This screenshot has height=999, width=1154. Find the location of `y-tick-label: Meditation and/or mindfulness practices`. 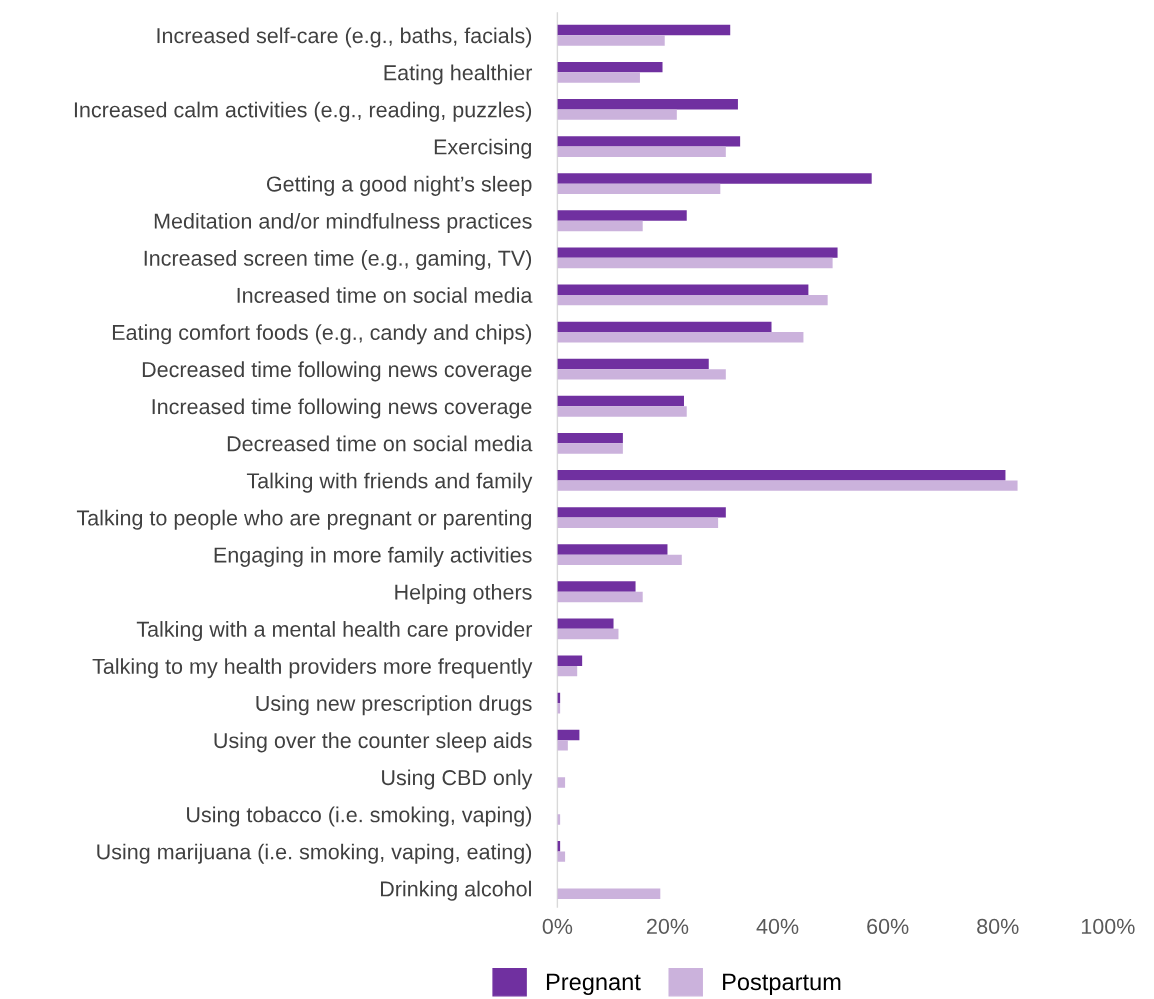

y-tick-label: Meditation and/or mindfulness practices is located at coordinates (343, 223).